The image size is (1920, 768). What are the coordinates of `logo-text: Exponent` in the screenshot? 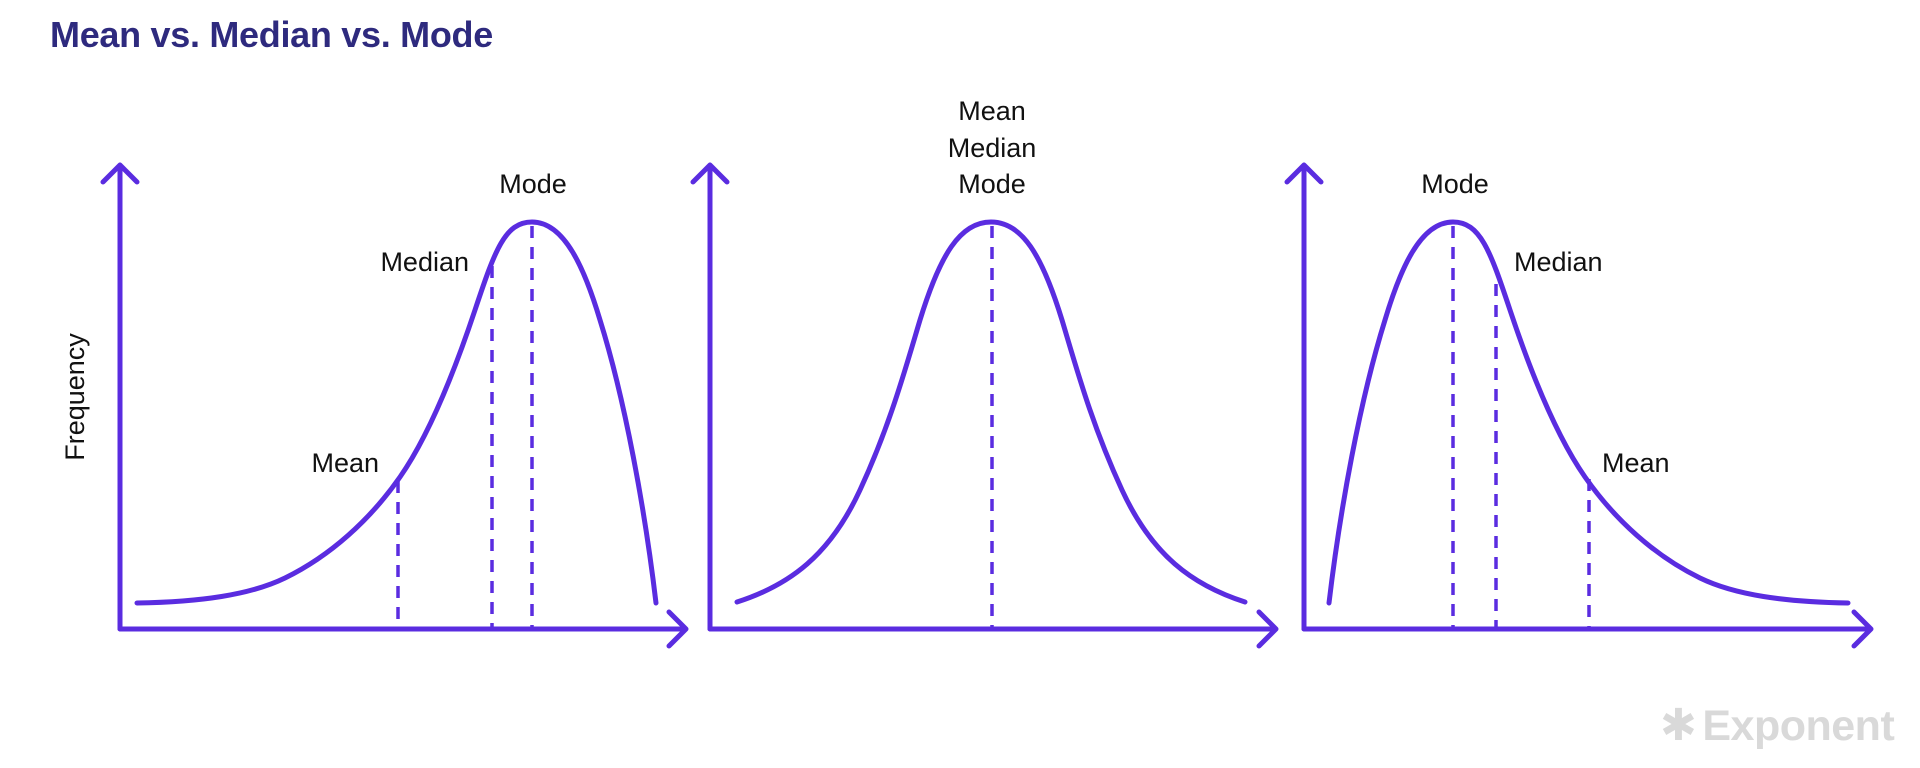 It's located at (1798, 726).